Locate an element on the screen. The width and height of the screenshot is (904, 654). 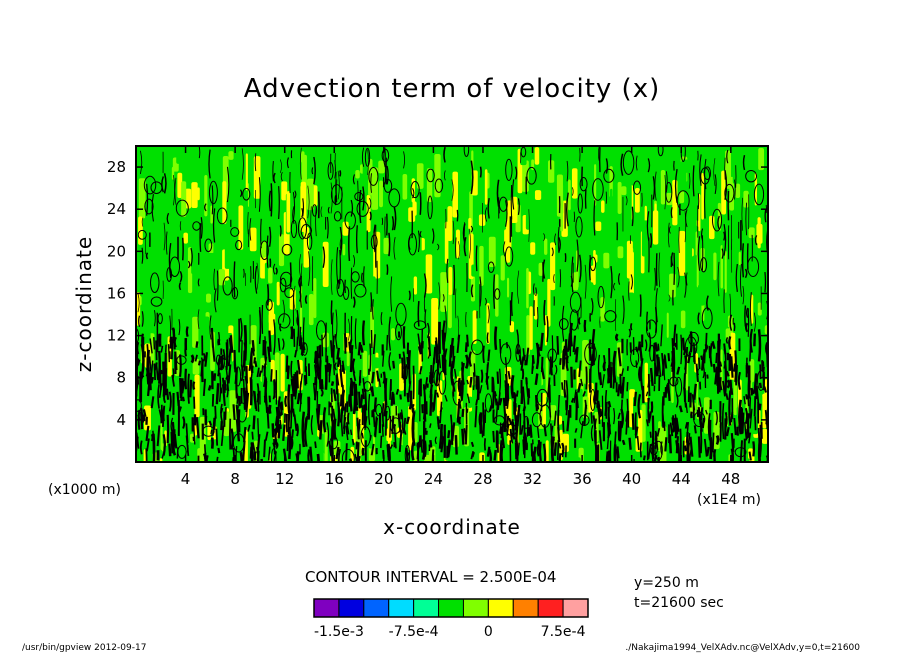
x-tick-label: 16 is located at coordinates (334, 479).